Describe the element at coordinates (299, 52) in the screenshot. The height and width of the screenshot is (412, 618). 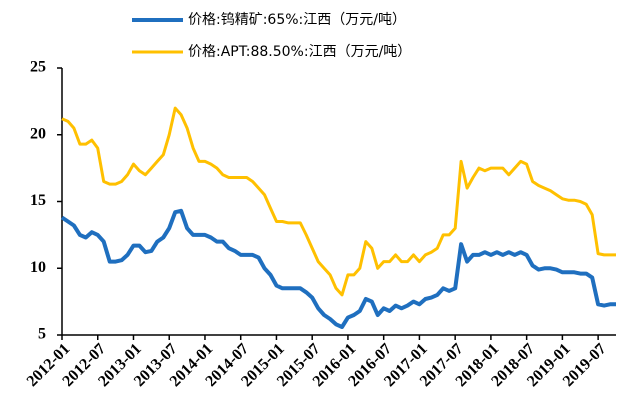
I see `legend-label: 价格:APT:88.50%:江西（万元/吨）` at that location.